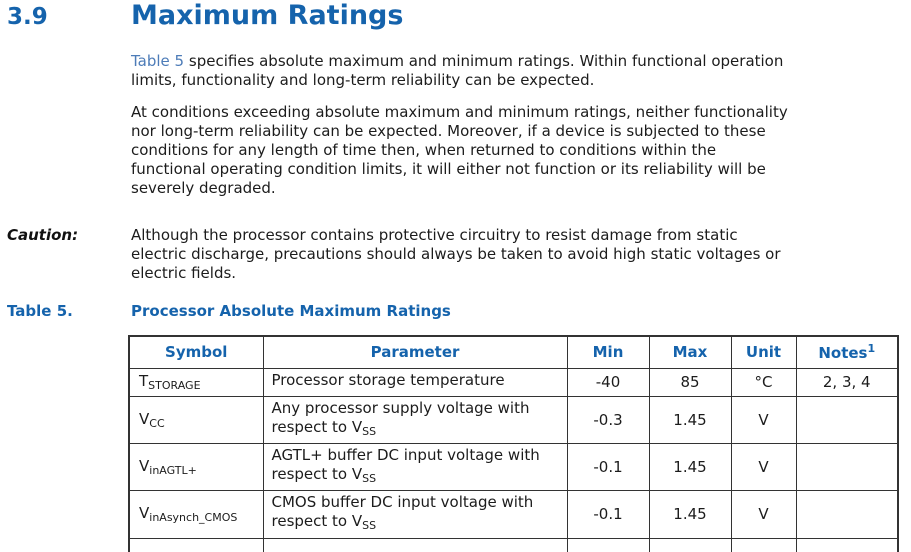 The height and width of the screenshot is (552, 911). Describe the element at coordinates (608, 419) in the screenshot. I see `min-cell: -0.3` at that location.